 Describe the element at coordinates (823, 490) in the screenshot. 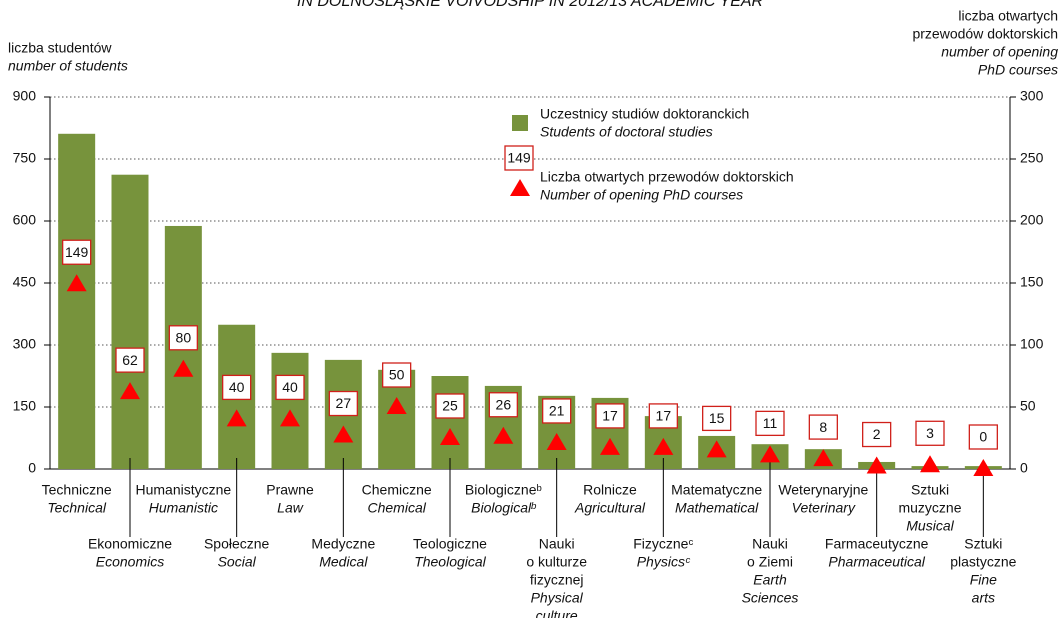

I see `x-tick-label: Weterynaryjne` at that location.